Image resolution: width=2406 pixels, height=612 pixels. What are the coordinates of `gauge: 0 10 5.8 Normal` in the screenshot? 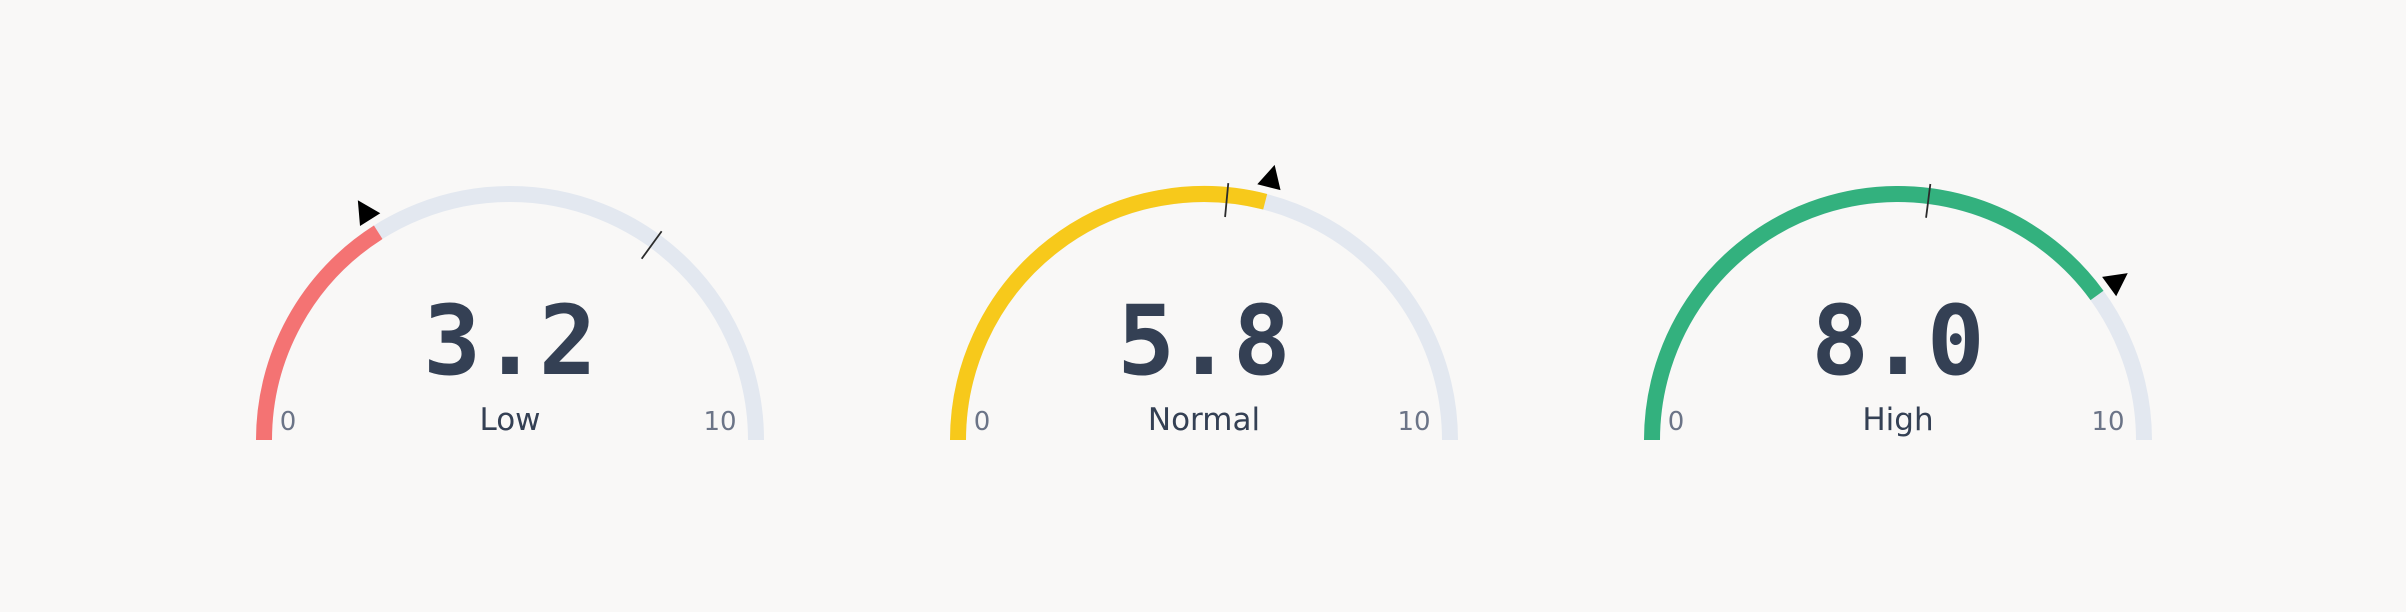 It's located at (1204, 302).